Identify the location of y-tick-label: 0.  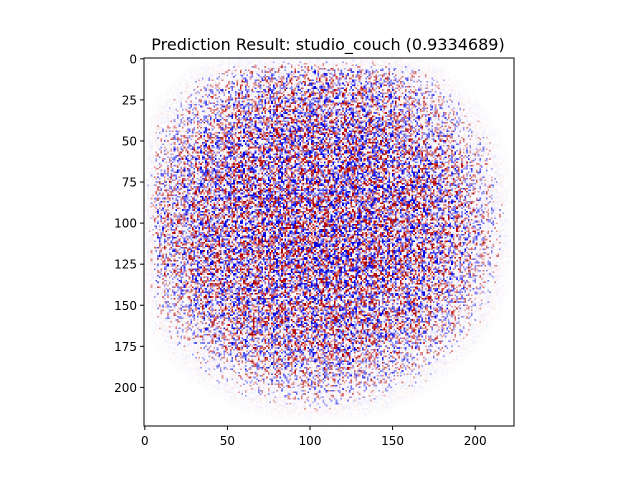
(133, 59).